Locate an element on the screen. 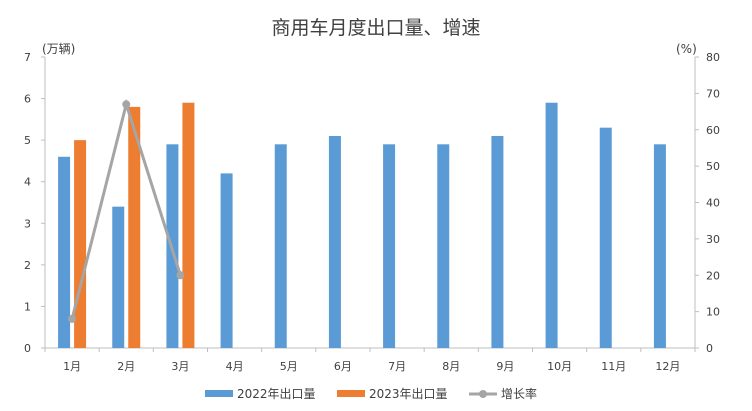 Image resolution: width=752 pixels, height=411 pixels. y-left-tick-label: 5 is located at coordinates (27, 140).